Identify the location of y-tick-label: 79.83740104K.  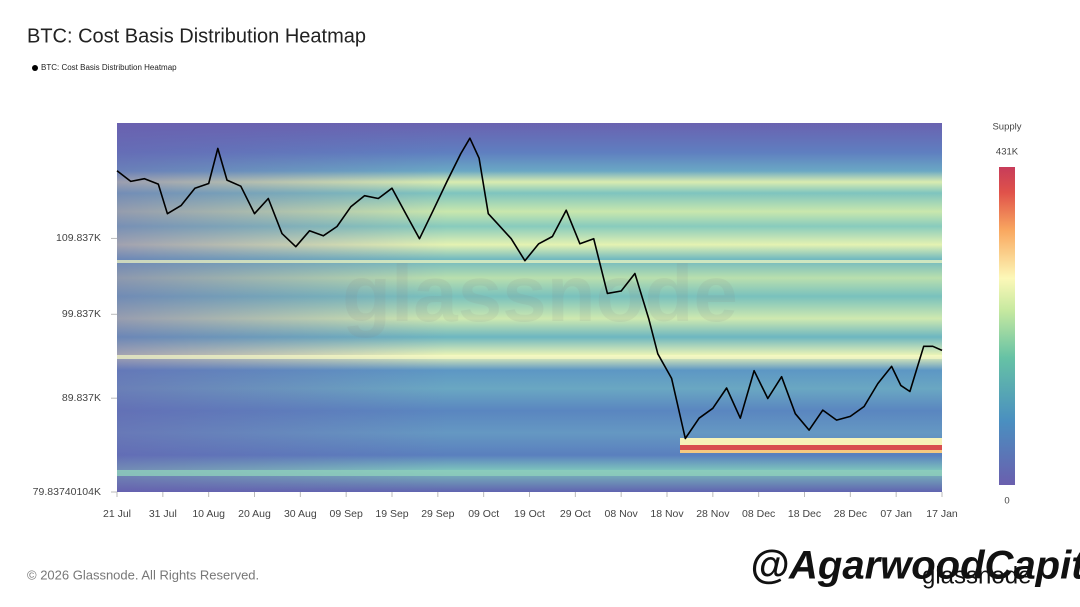
(67, 492).